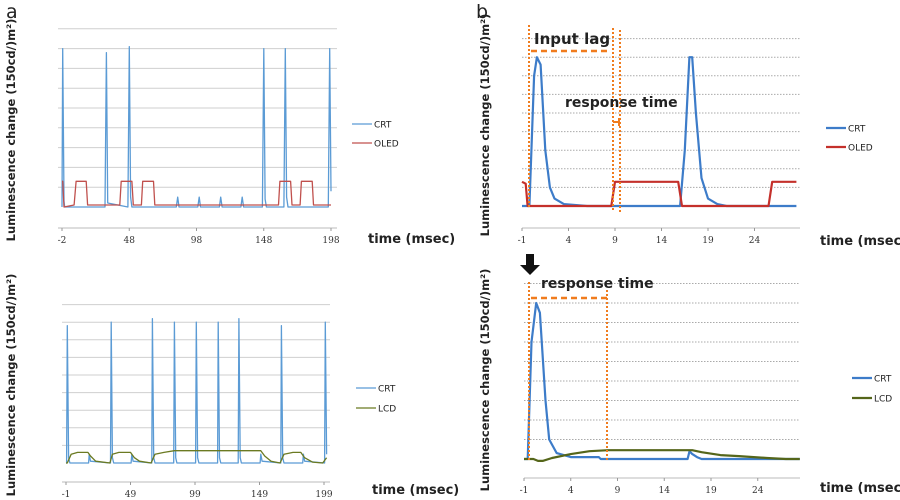  I want to click on x-tick-label: -2, so click(62, 241).